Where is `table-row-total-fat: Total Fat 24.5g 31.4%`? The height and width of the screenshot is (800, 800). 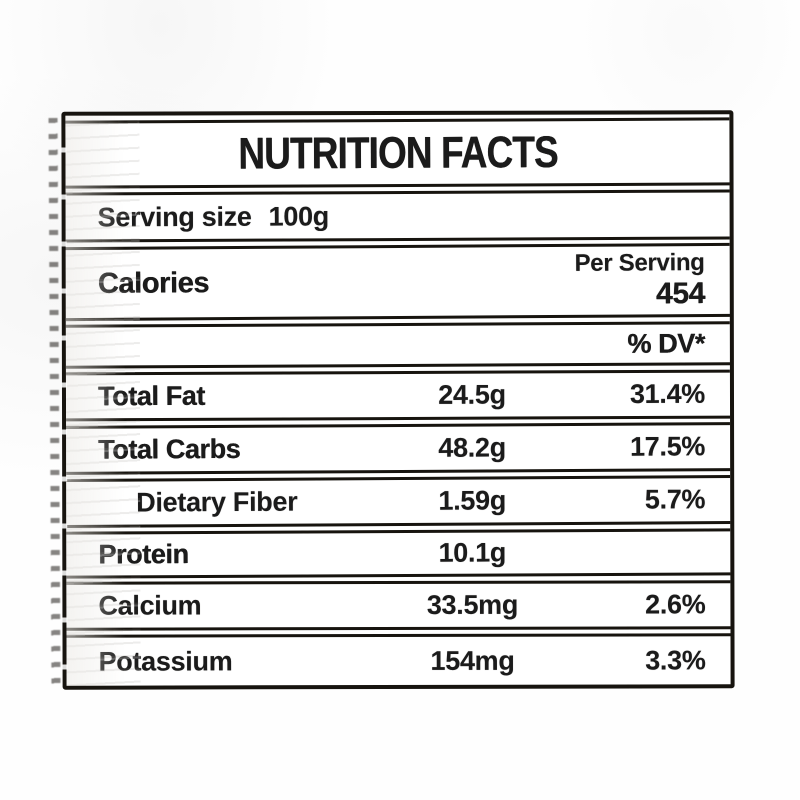
table-row-total-fat: Total Fat 24.5g 31.4% is located at coordinates (398, 395).